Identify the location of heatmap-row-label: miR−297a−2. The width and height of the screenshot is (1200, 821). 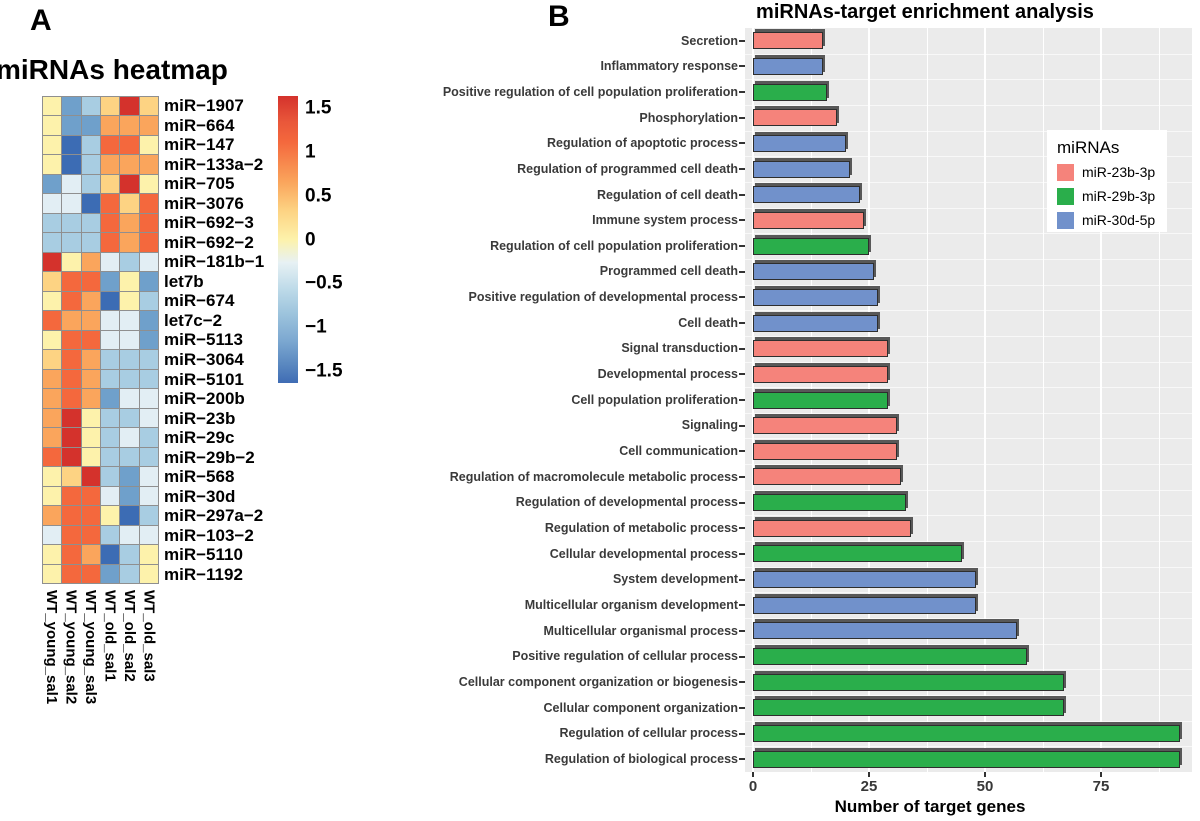
(214, 516).